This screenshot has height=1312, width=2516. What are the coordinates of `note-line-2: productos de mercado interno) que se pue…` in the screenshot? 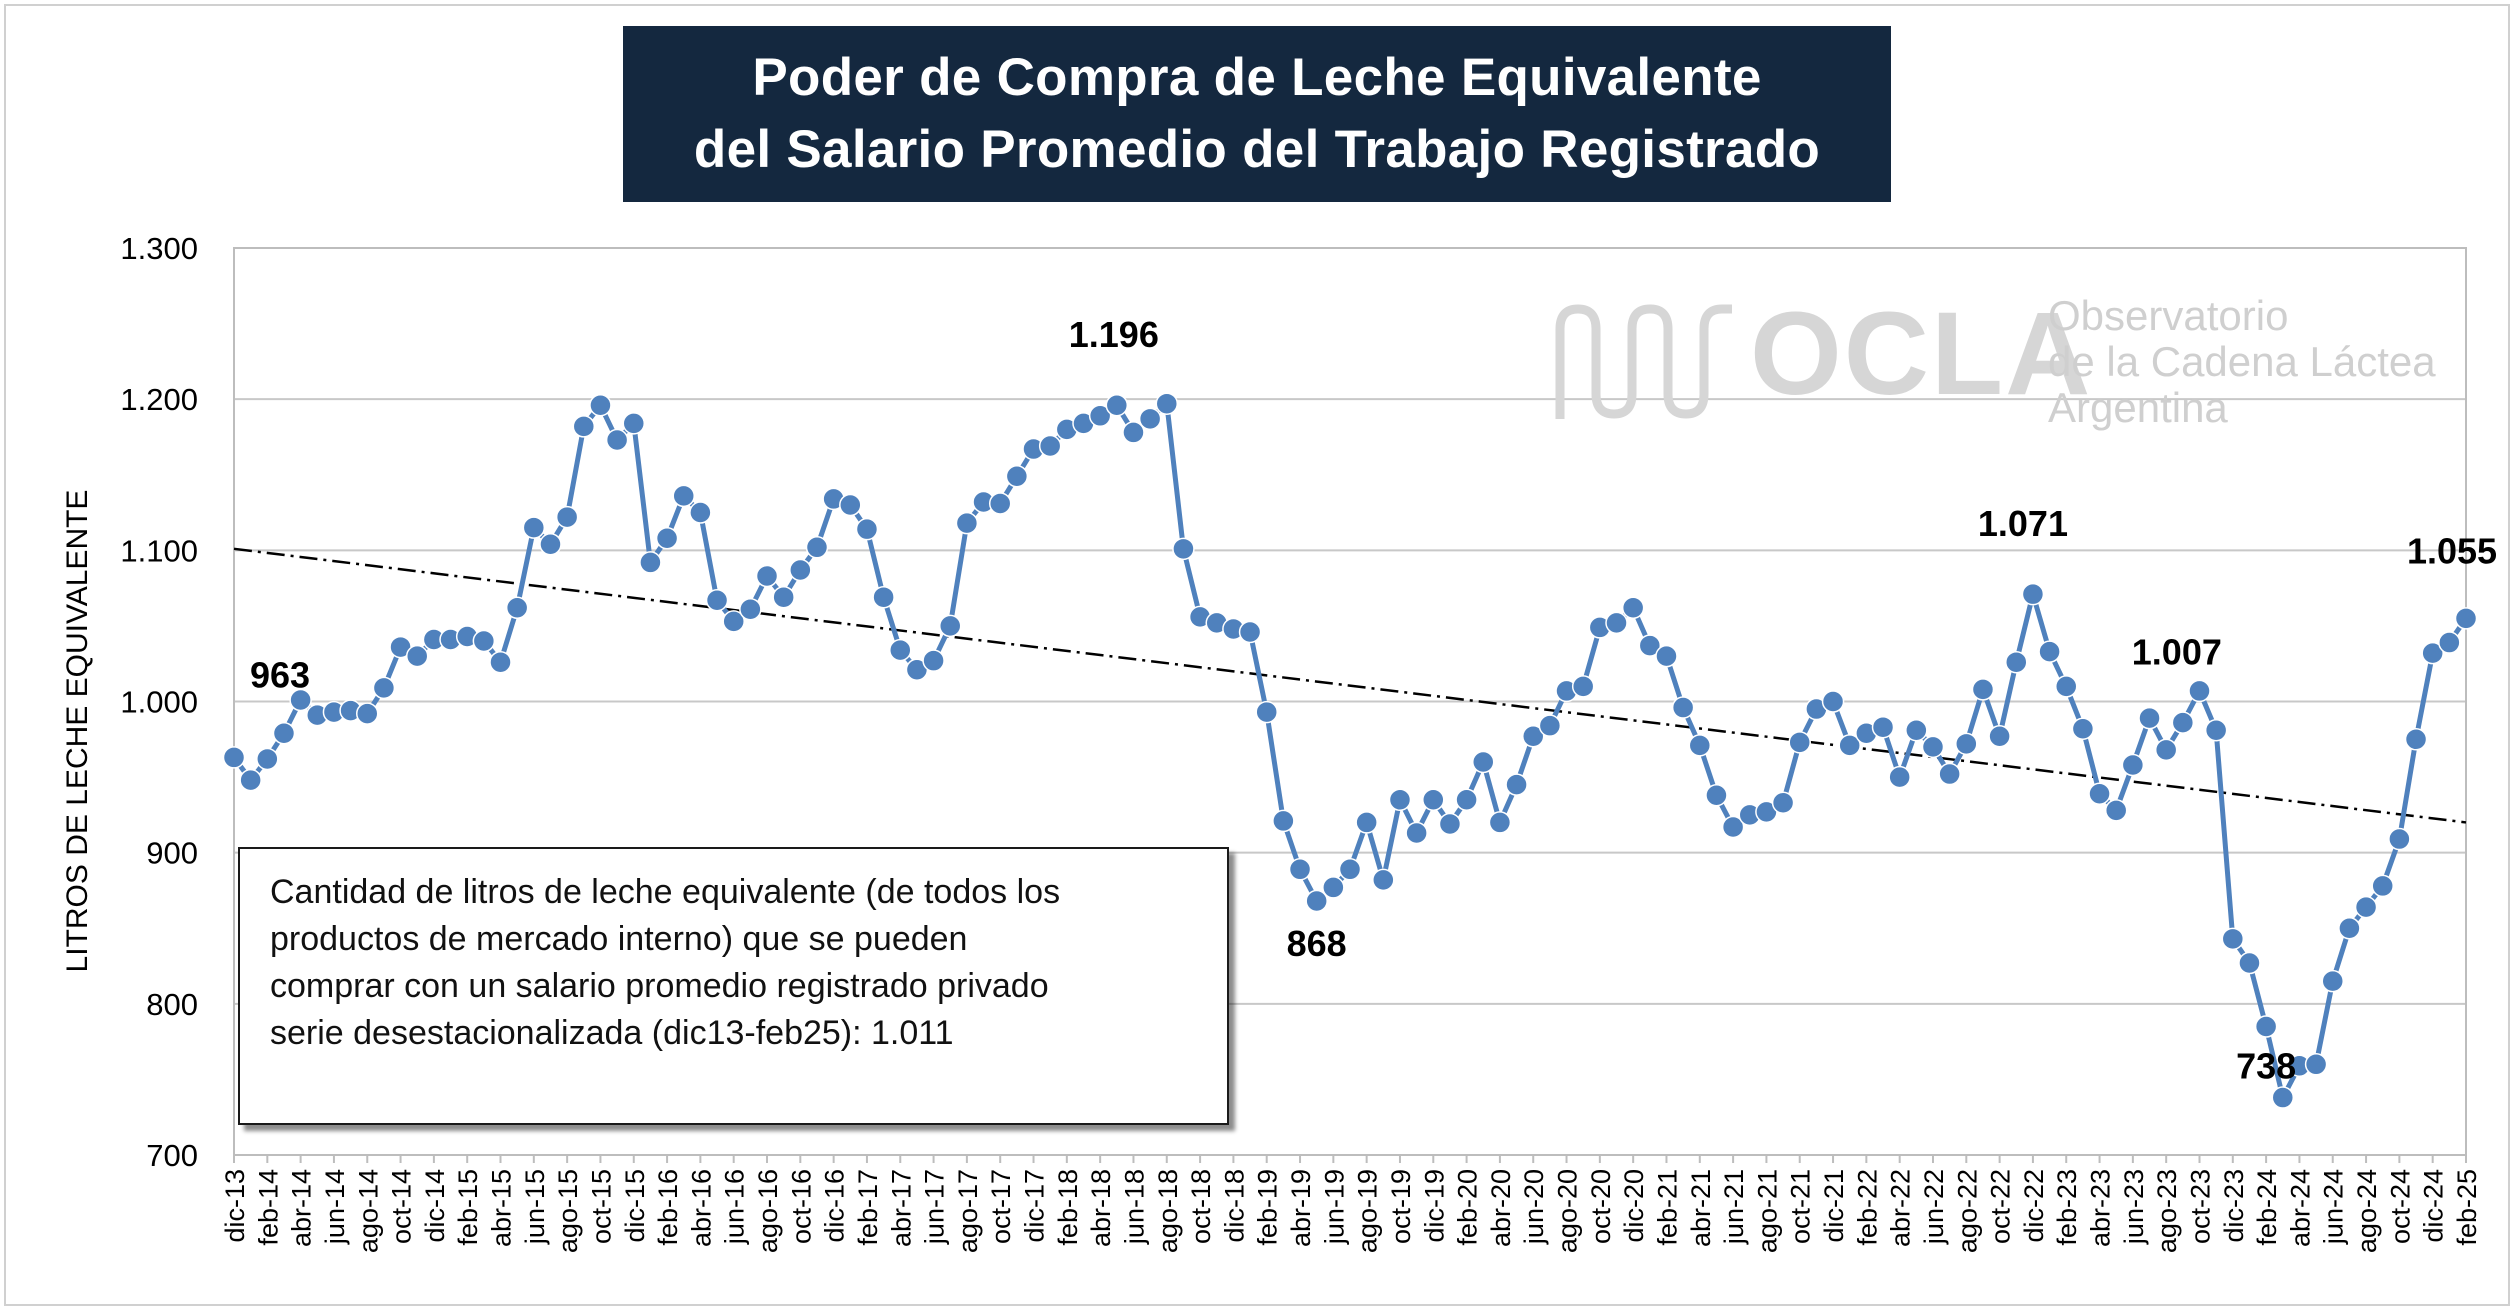 It's located at (619, 939).